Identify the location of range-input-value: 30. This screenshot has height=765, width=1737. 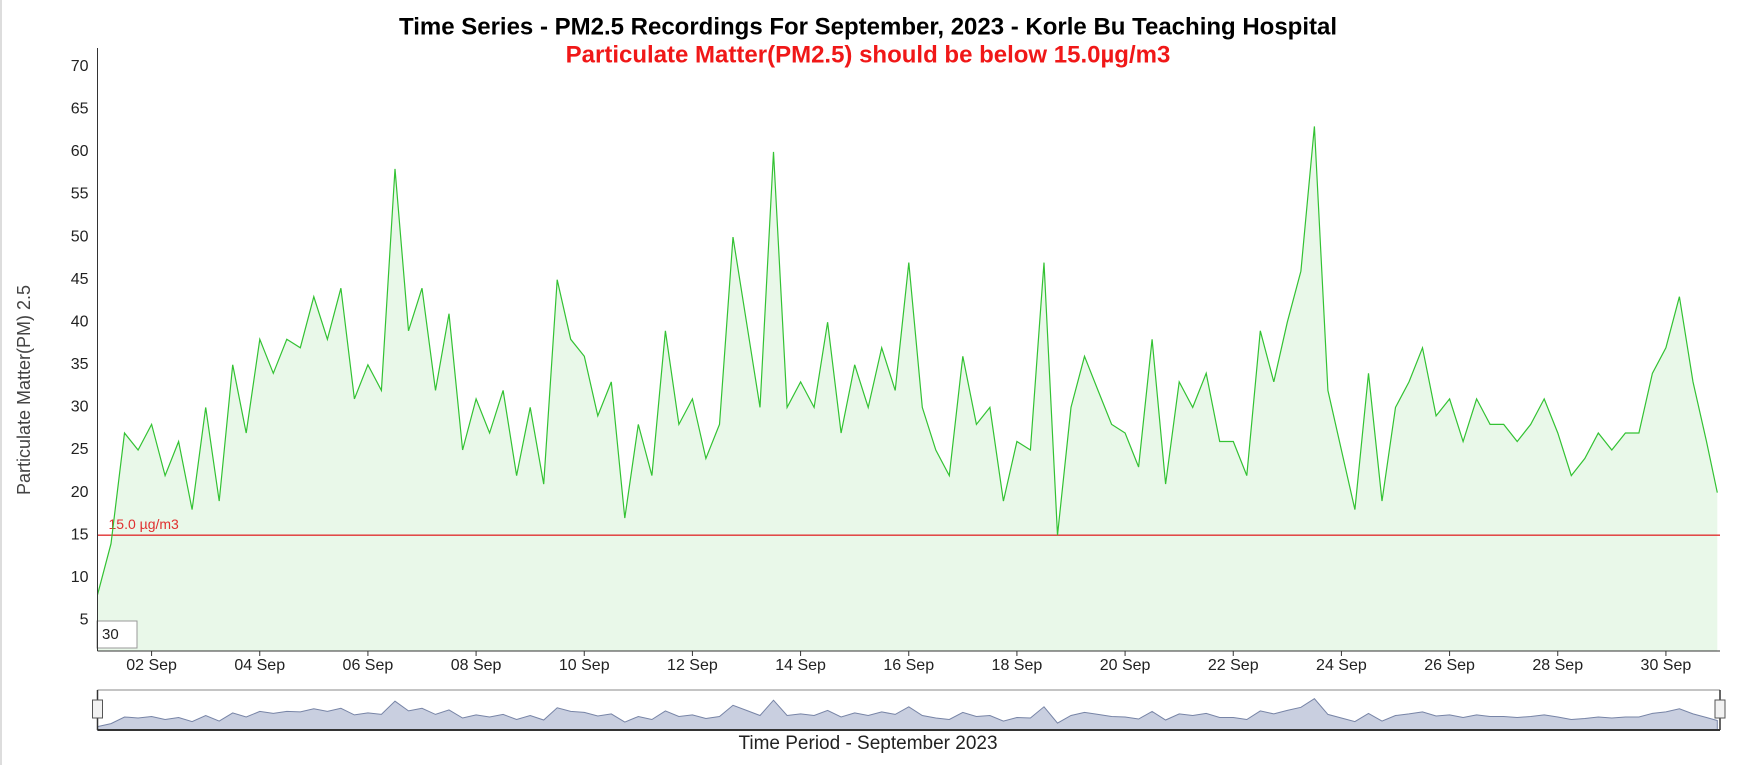
(110, 634).